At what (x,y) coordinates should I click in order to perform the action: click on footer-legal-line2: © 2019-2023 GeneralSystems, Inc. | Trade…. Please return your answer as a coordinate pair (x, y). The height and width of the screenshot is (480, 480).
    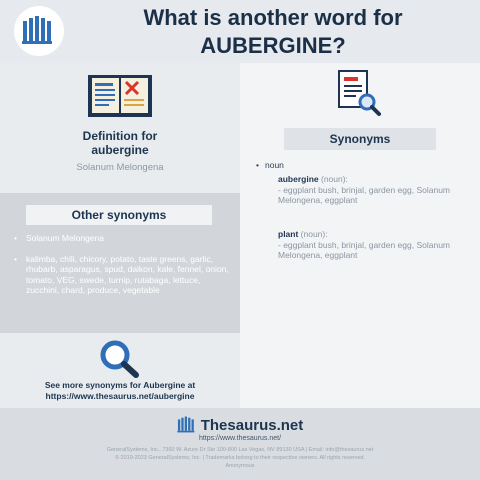
    Looking at the image, I should click on (240, 458).